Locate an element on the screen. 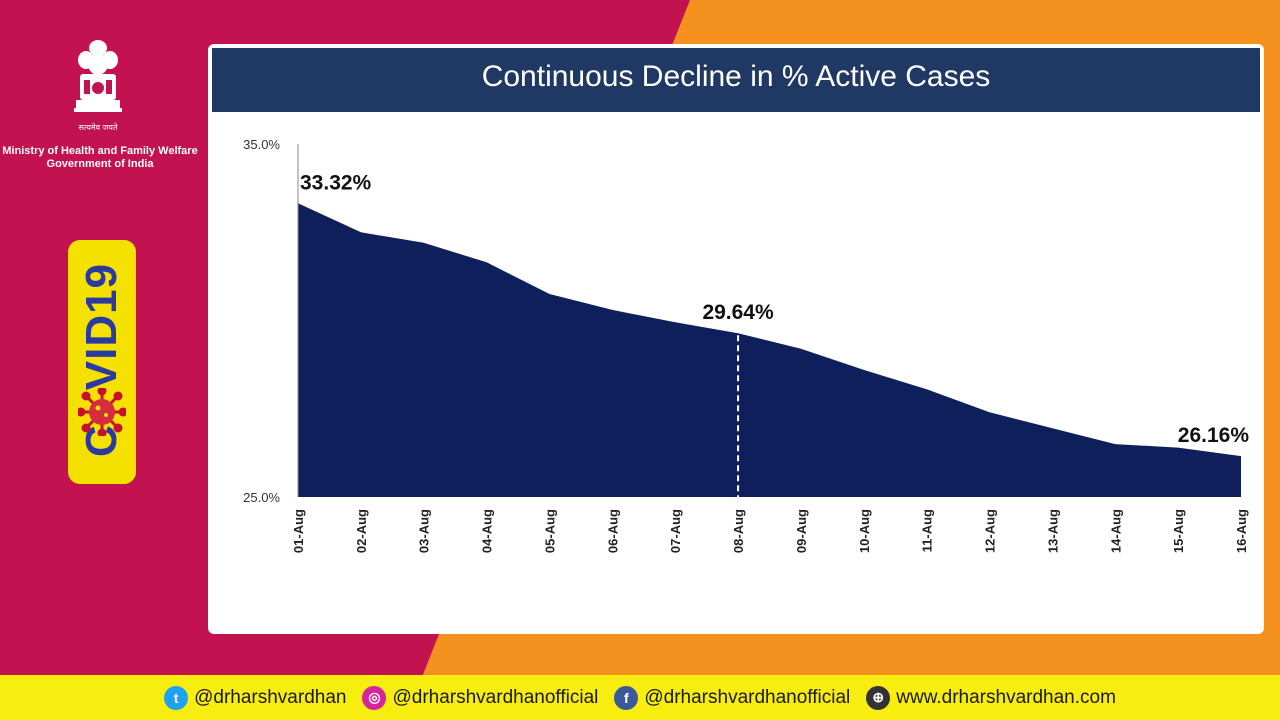 Image resolution: width=1280 pixels, height=720 pixels. y-tick-label-min: 25.0% is located at coordinates (261, 497).